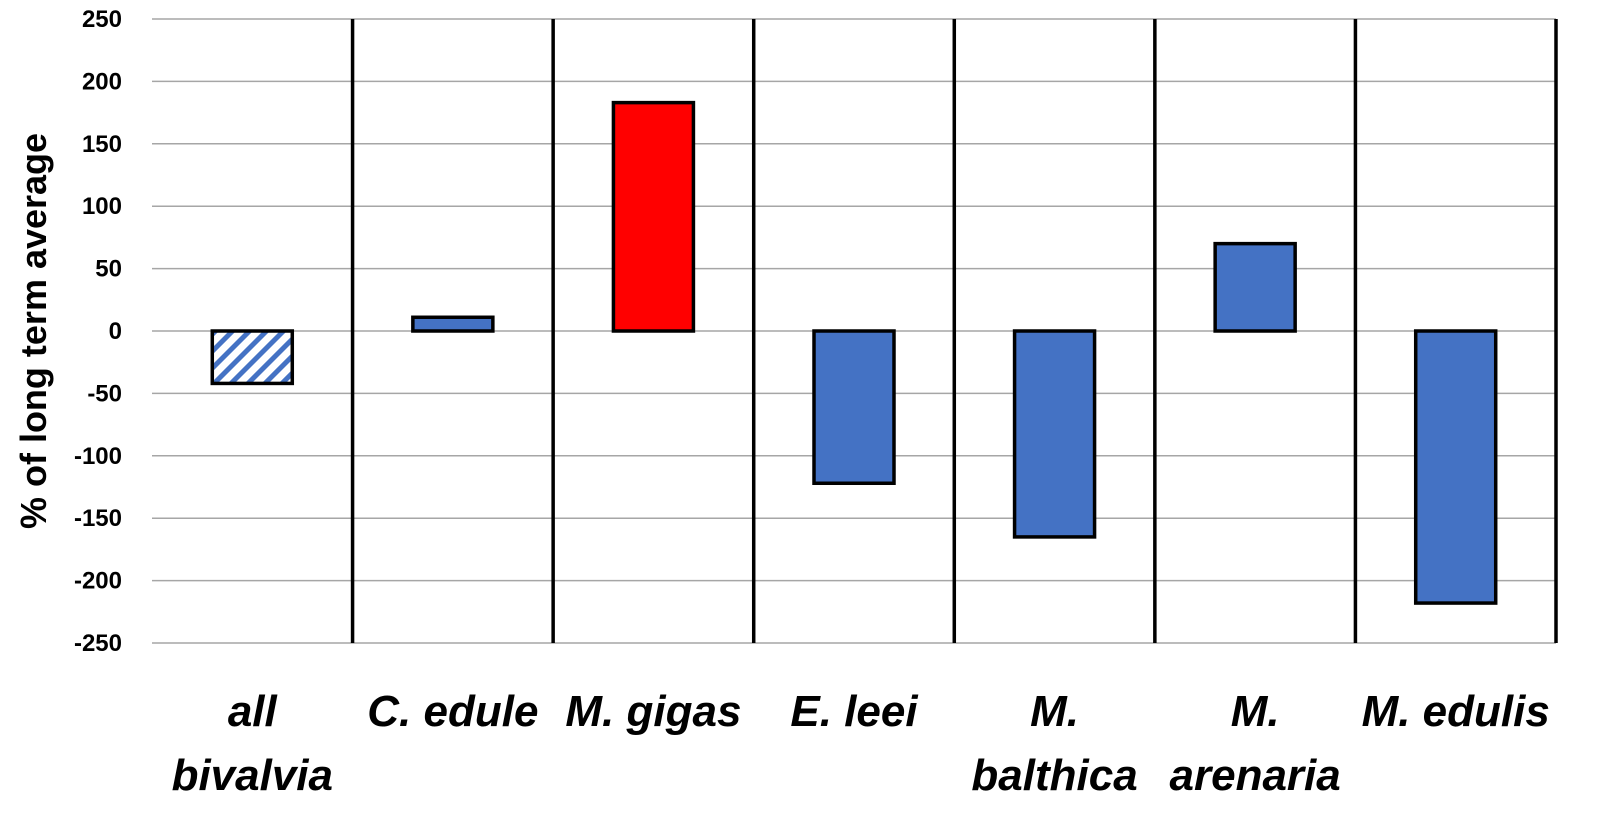 The width and height of the screenshot is (1616, 818). What do you see at coordinates (452, 711) in the screenshot?
I see `x-category-label: C. edule` at bounding box center [452, 711].